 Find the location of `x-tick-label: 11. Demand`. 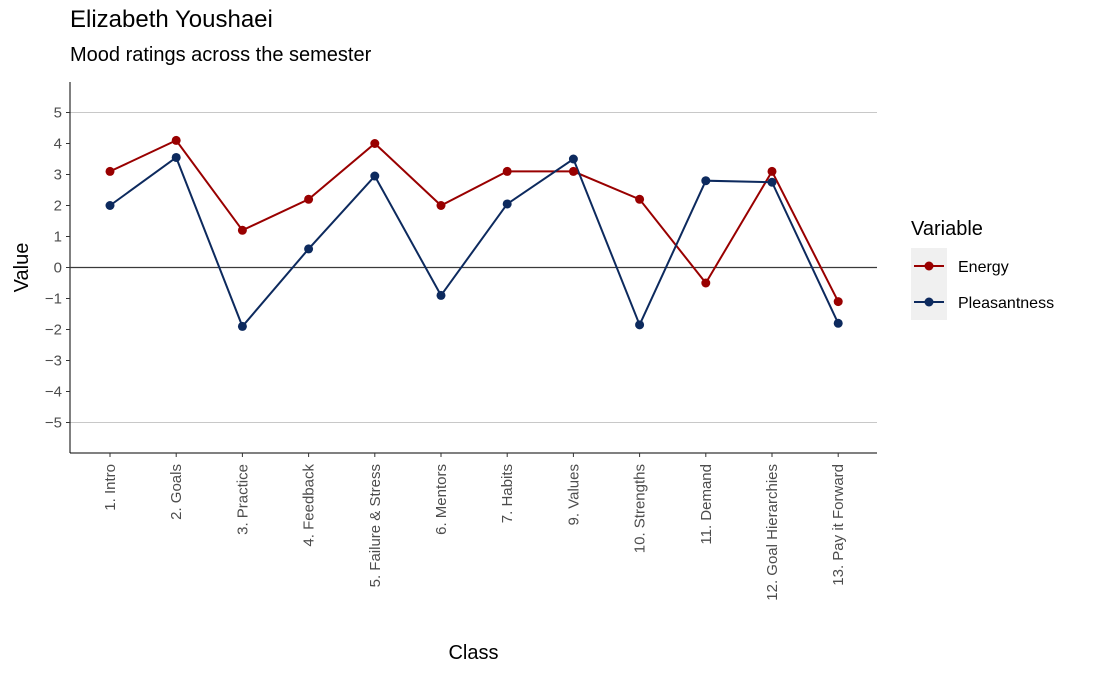

x-tick-label: 11. Demand is located at coordinates (706, 504).